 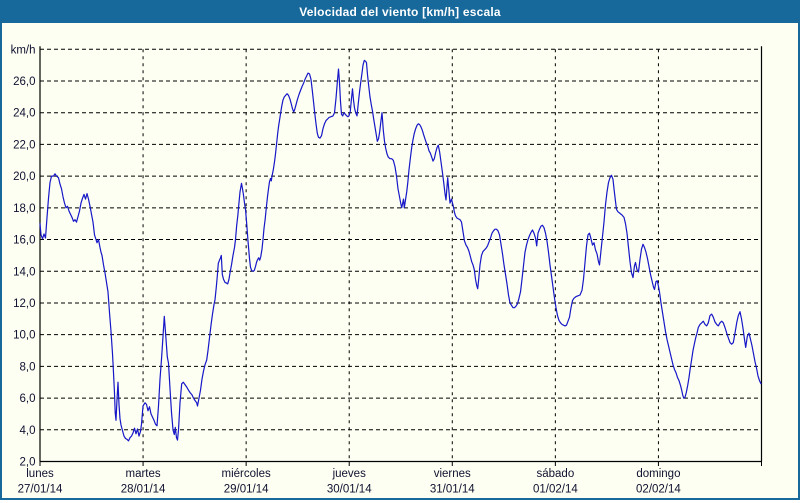 I want to click on y-tick-label: 10,0, so click(x=24, y=336).